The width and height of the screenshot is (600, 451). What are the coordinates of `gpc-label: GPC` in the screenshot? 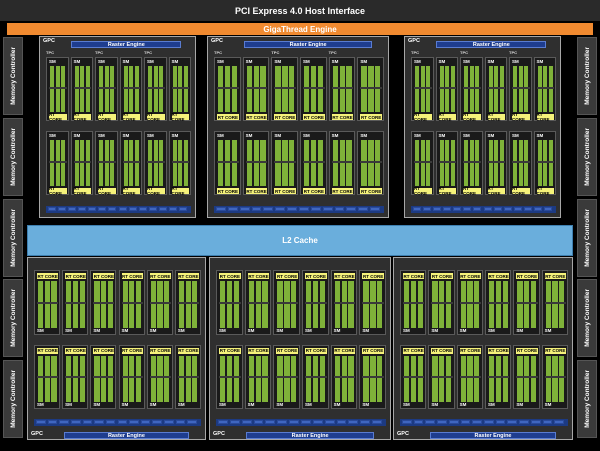 It's located at (37, 434).